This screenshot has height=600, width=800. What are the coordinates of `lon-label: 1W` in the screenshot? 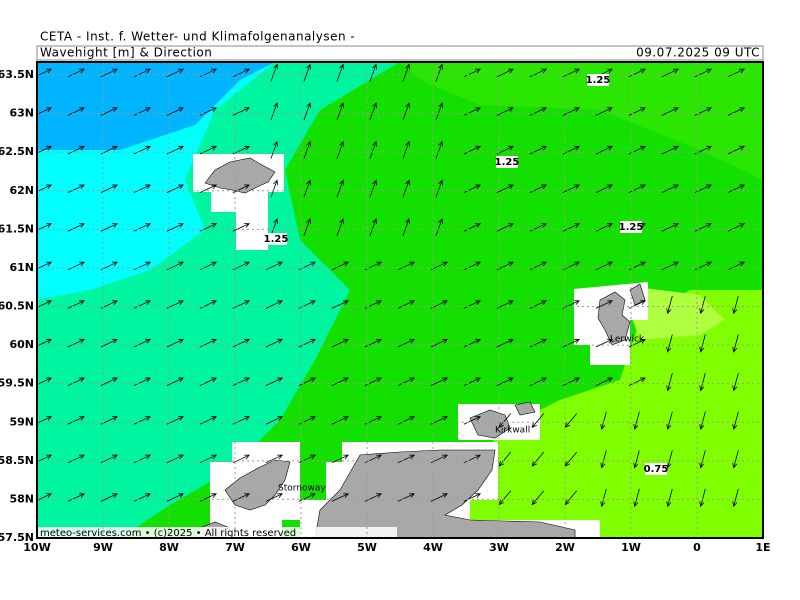 It's located at (631, 547).